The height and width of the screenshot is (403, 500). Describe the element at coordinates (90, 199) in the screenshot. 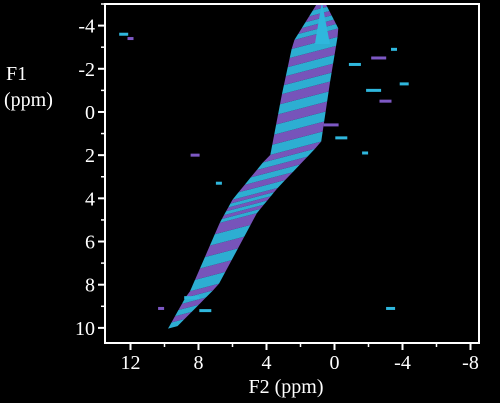

I see `y-tick-label: 4` at that location.